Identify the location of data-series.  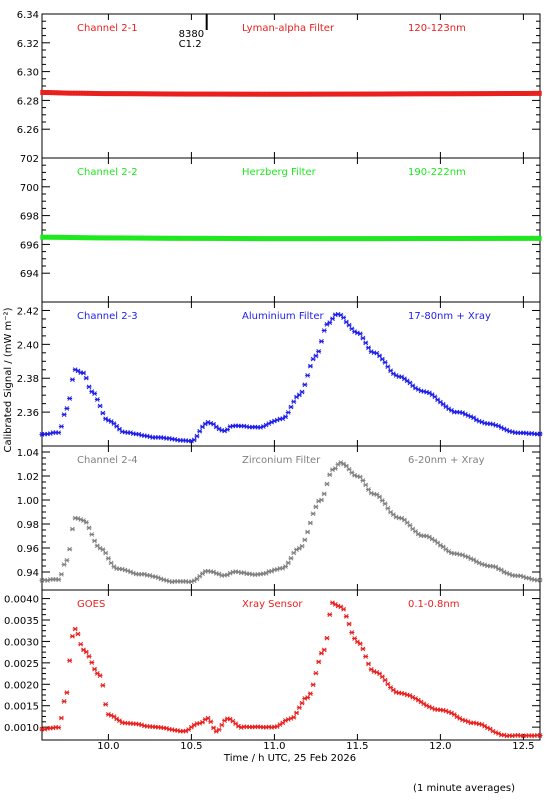
(291, 93).